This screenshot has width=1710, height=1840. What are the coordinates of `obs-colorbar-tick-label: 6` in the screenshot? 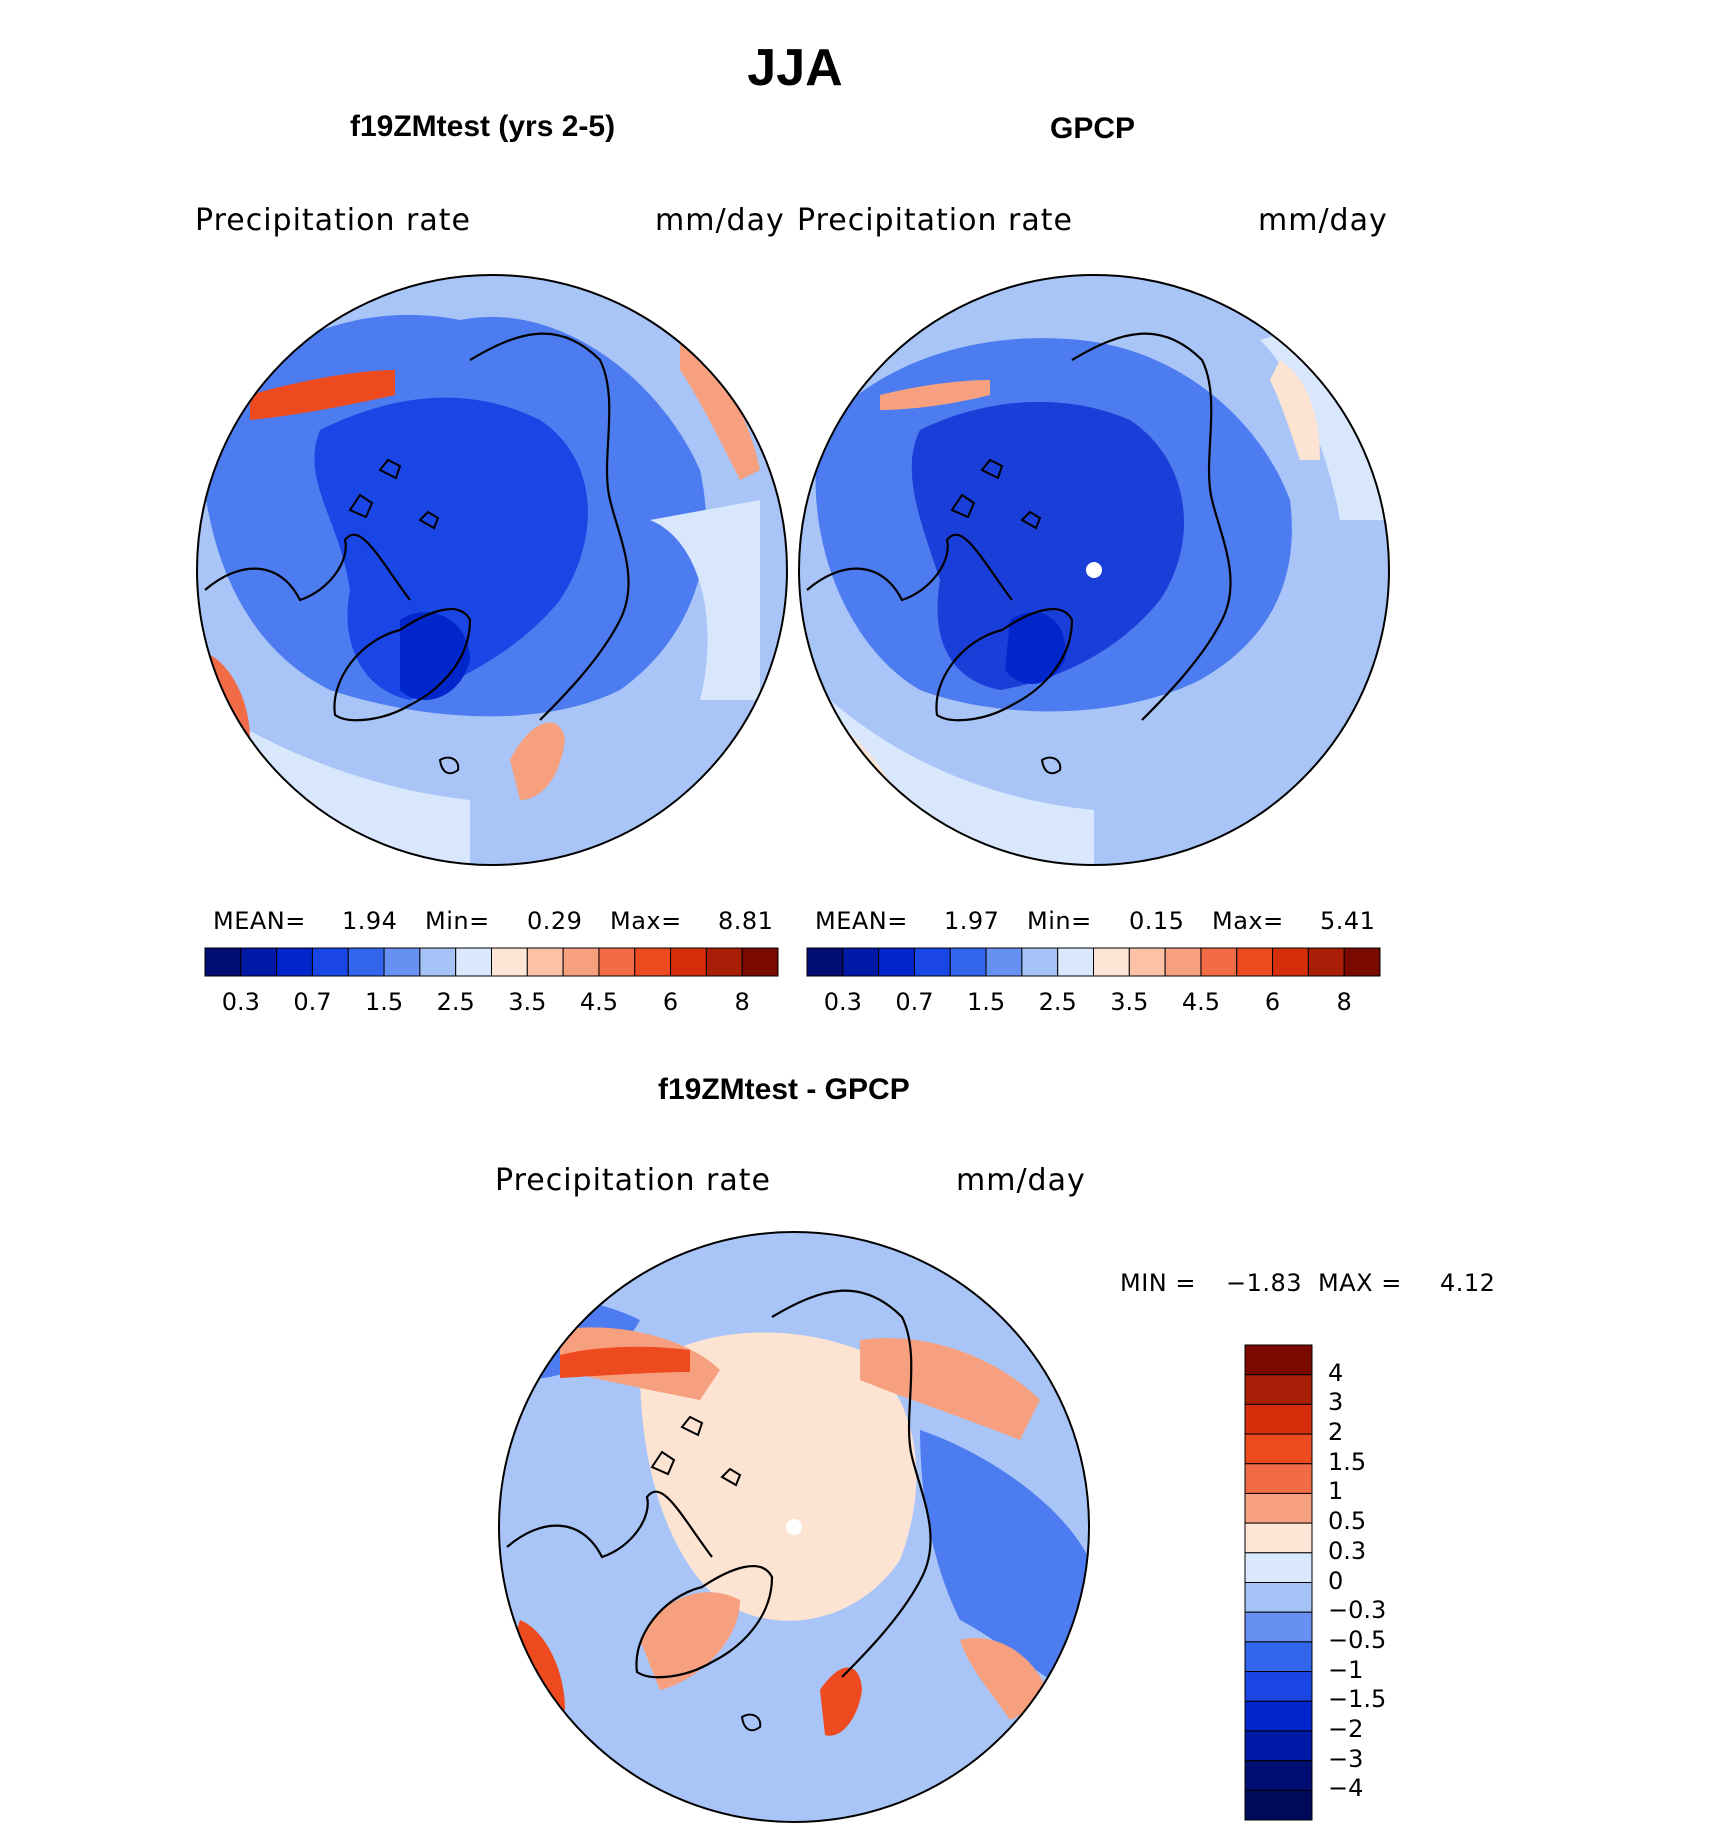 It's located at (1272, 1002).